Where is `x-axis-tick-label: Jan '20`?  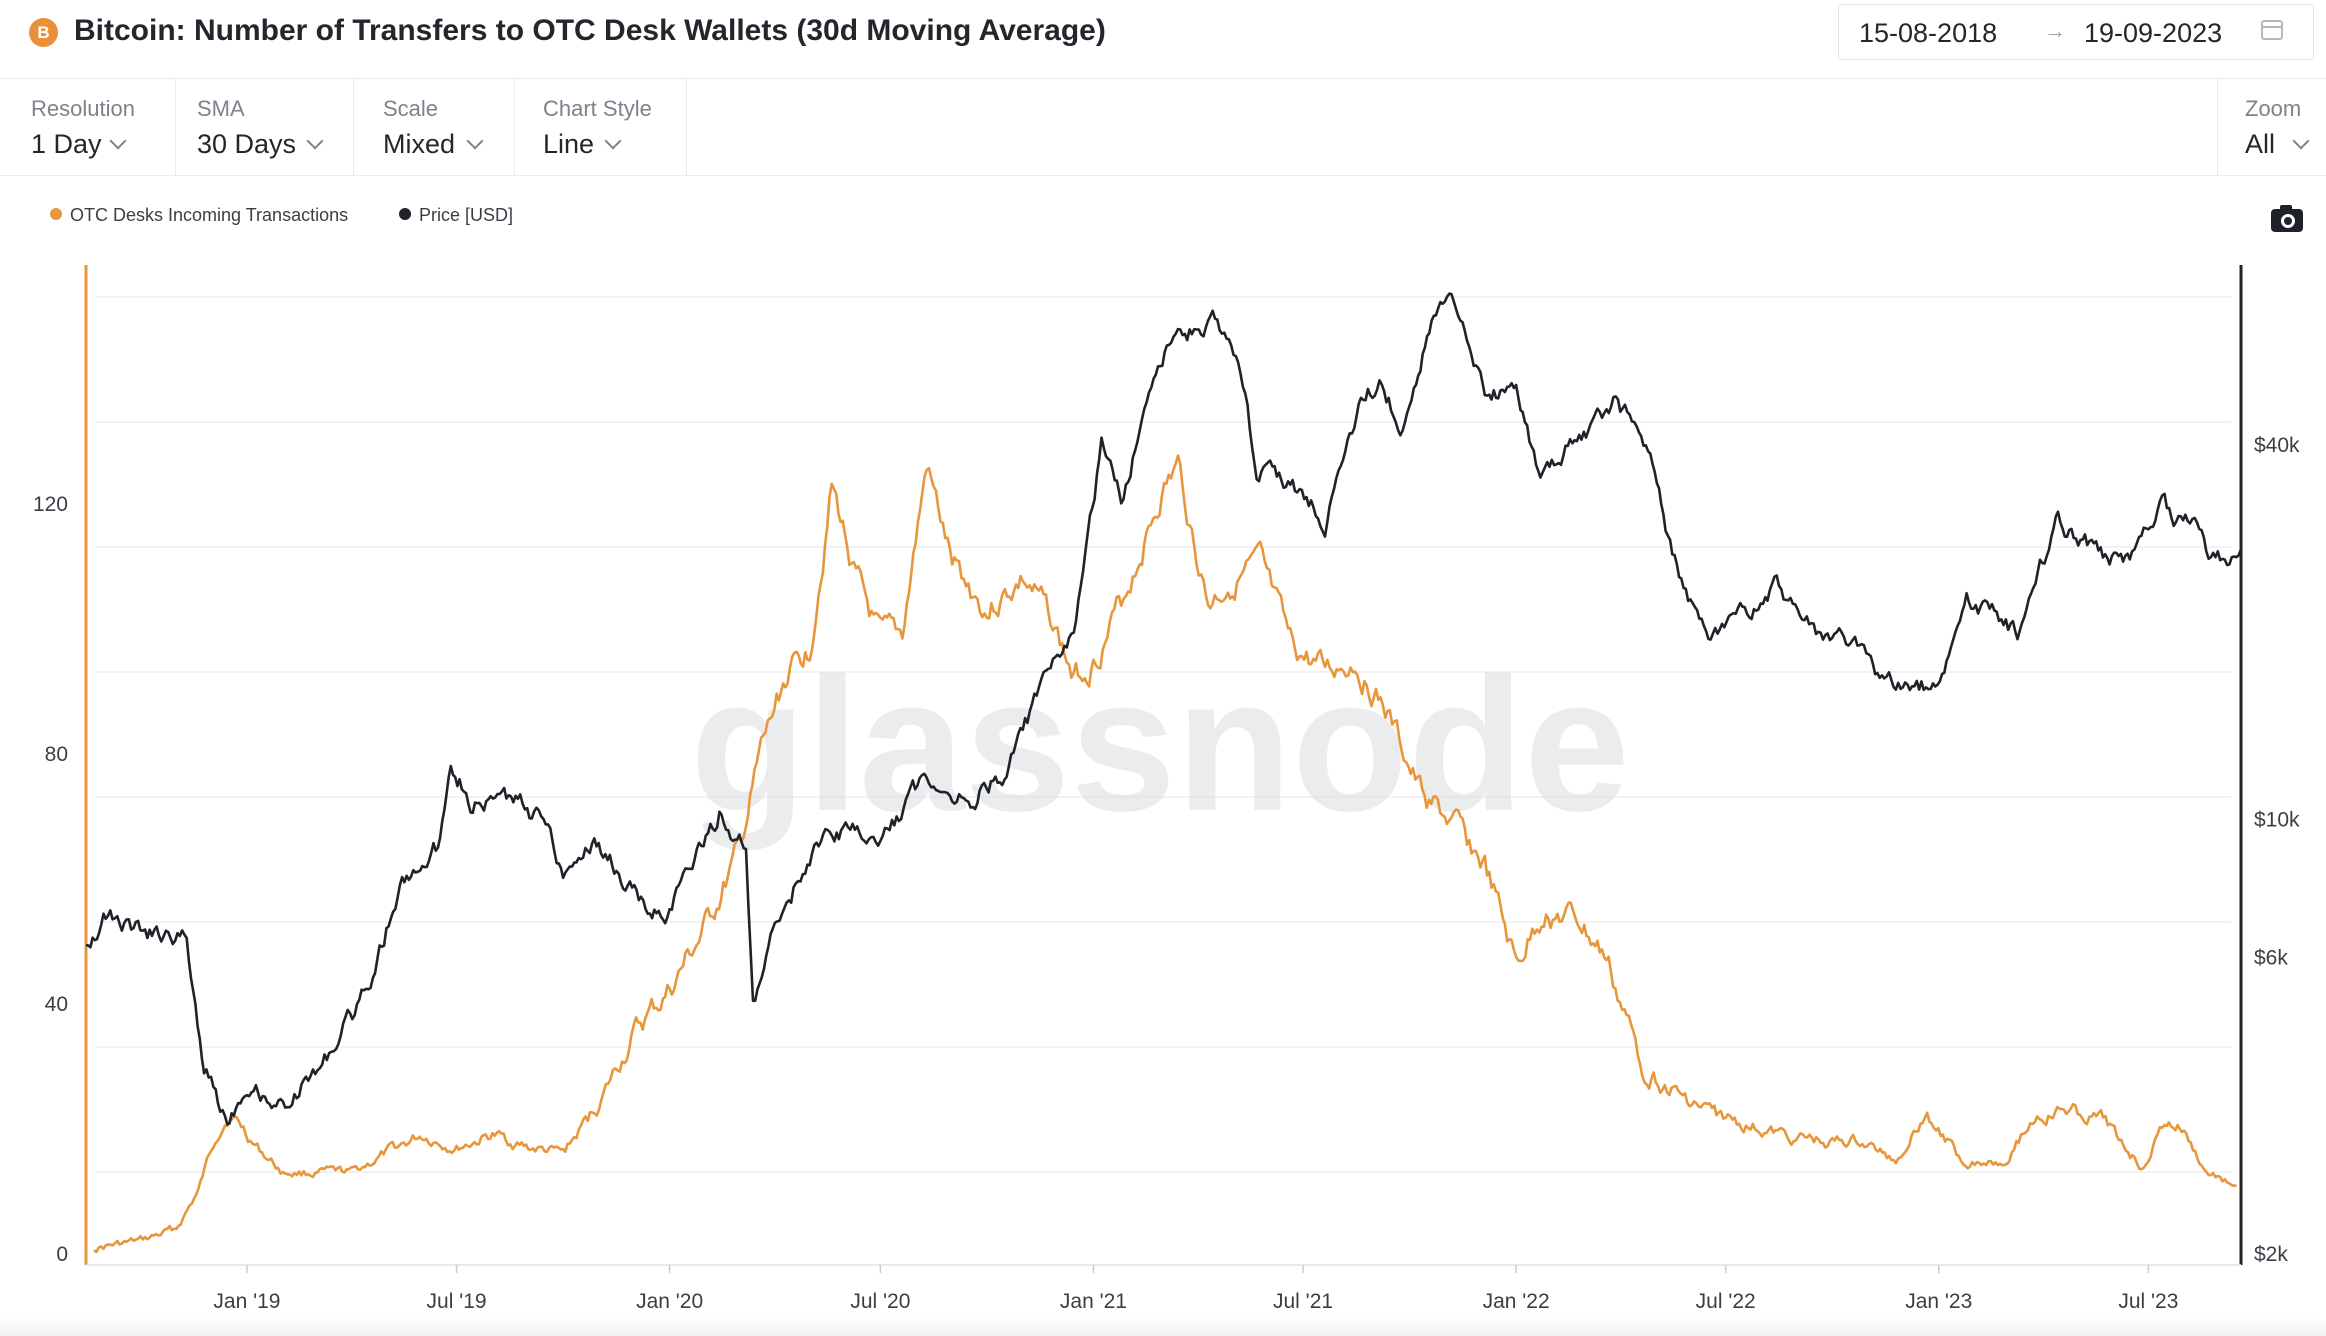 x-axis-tick-label: Jan '20 is located at coordinates (669, 1301).